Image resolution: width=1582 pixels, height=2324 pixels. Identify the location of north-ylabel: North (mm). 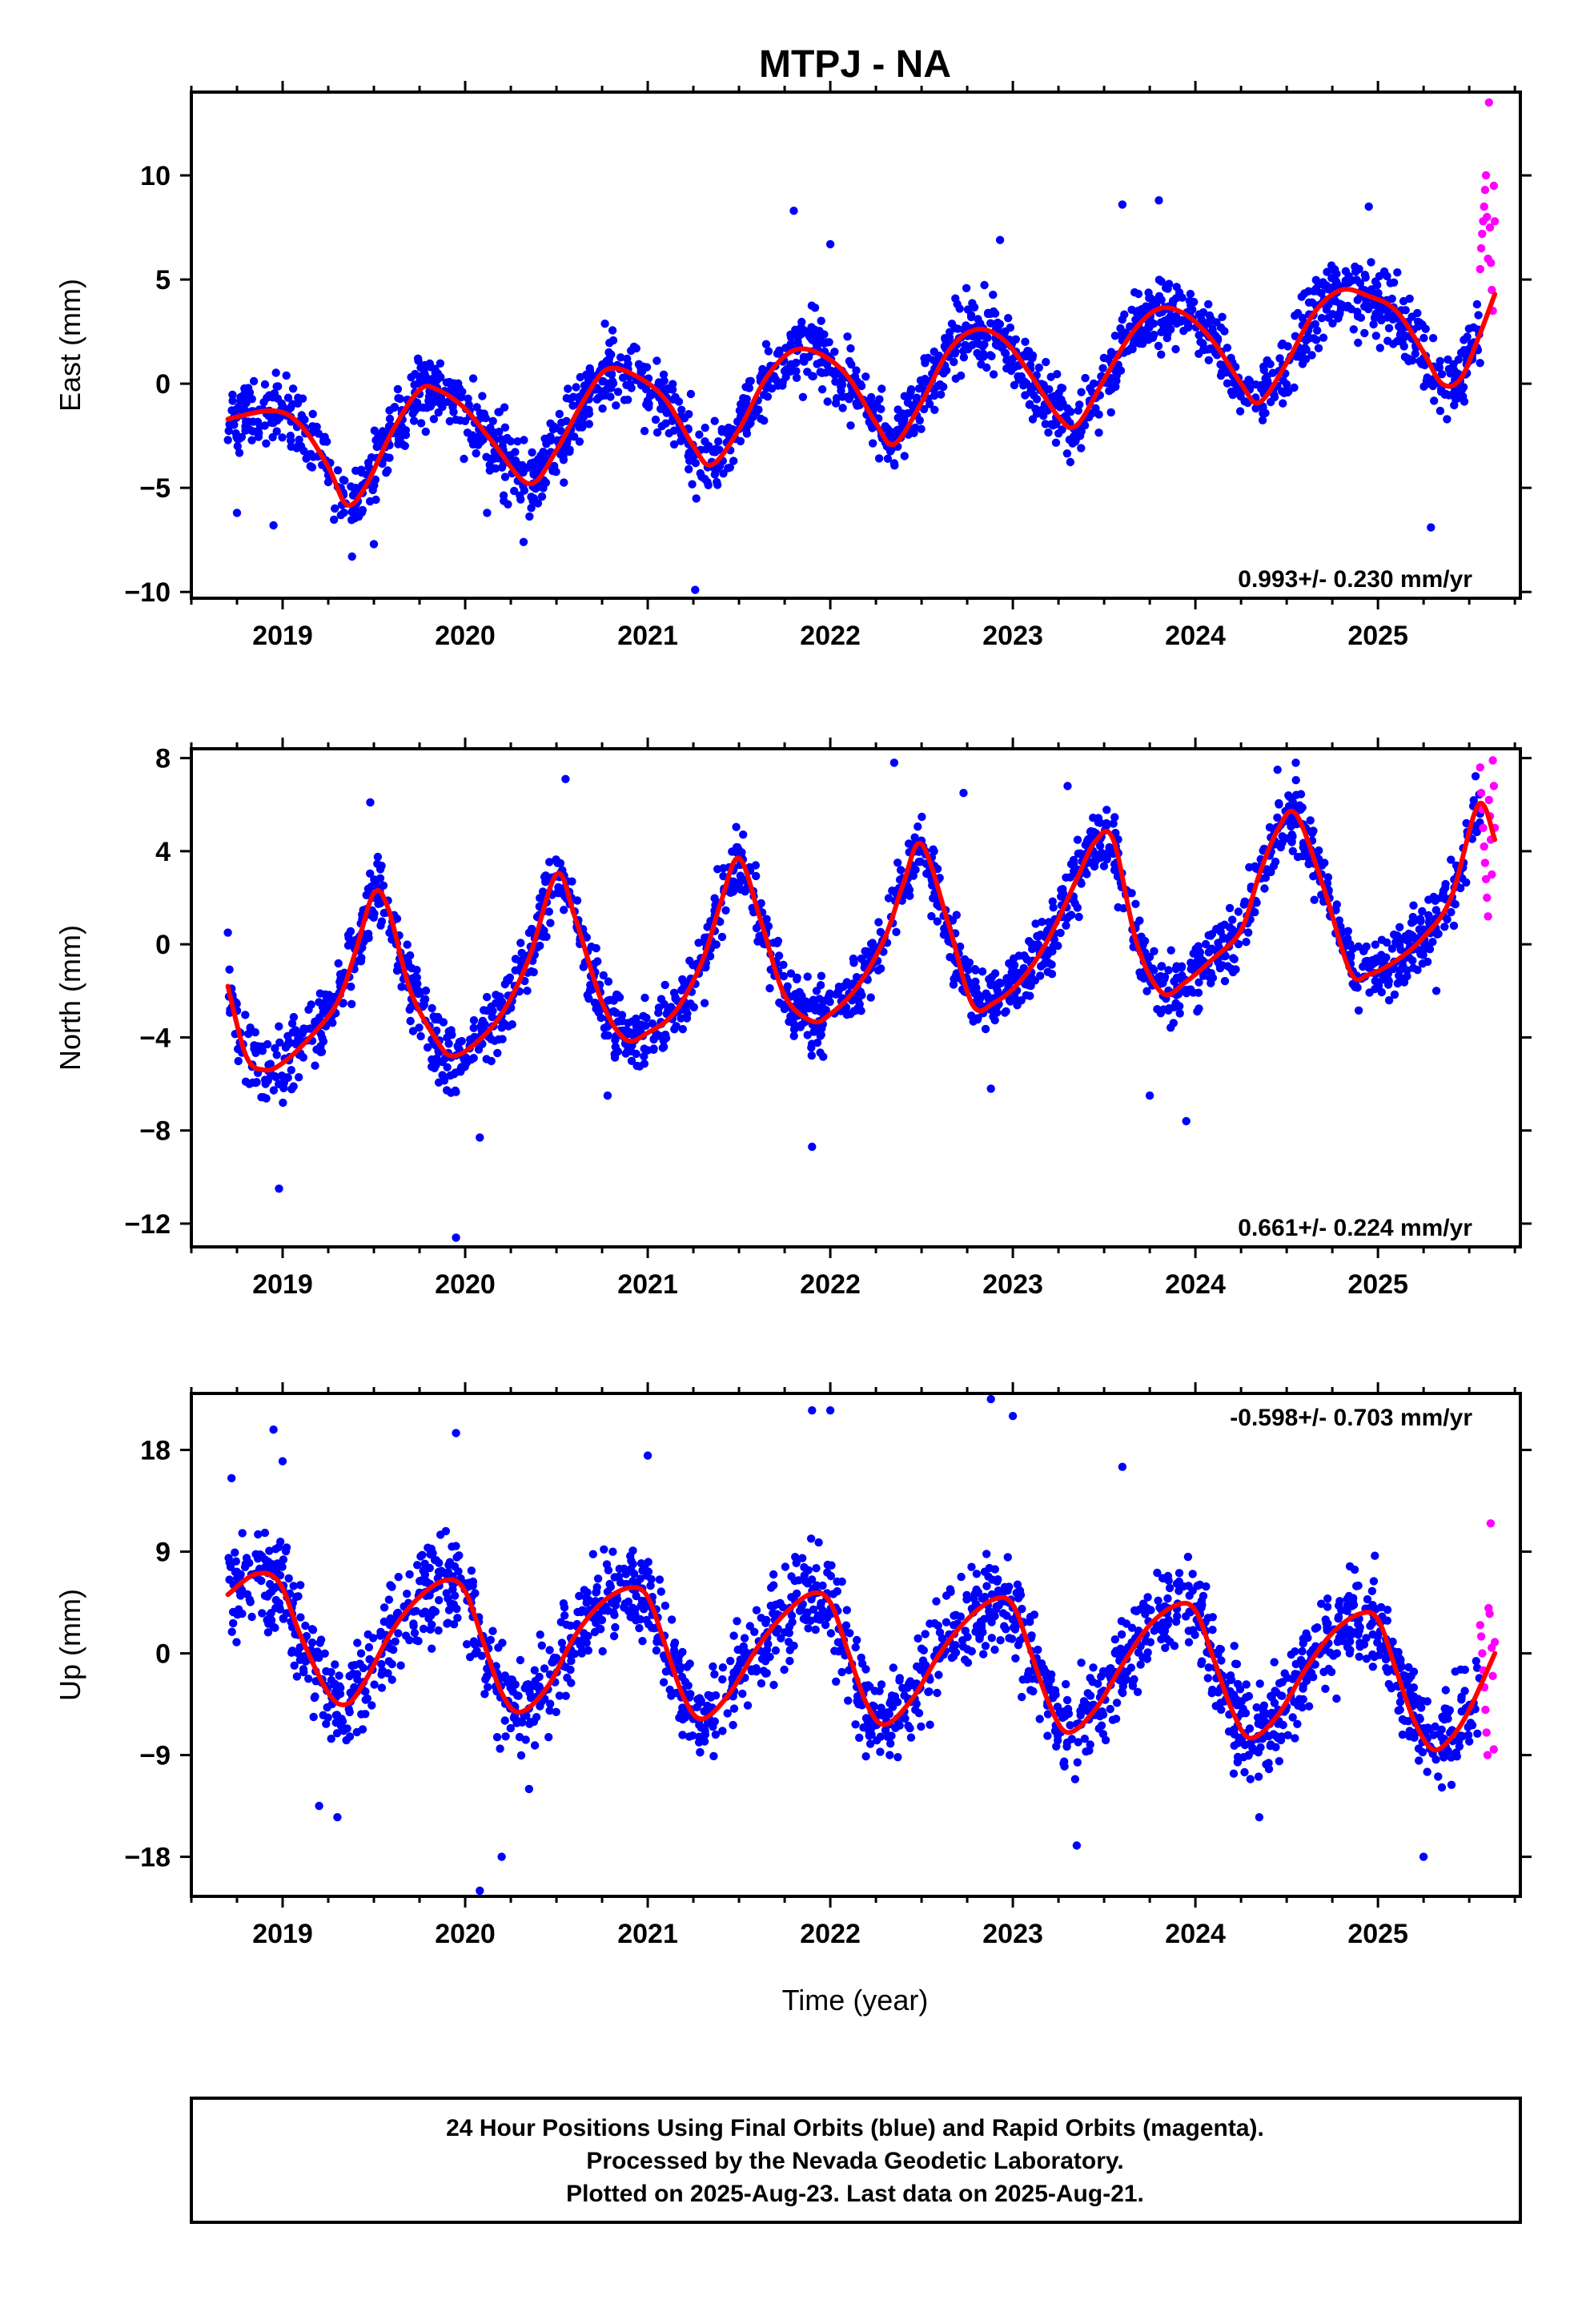
(70, 998).